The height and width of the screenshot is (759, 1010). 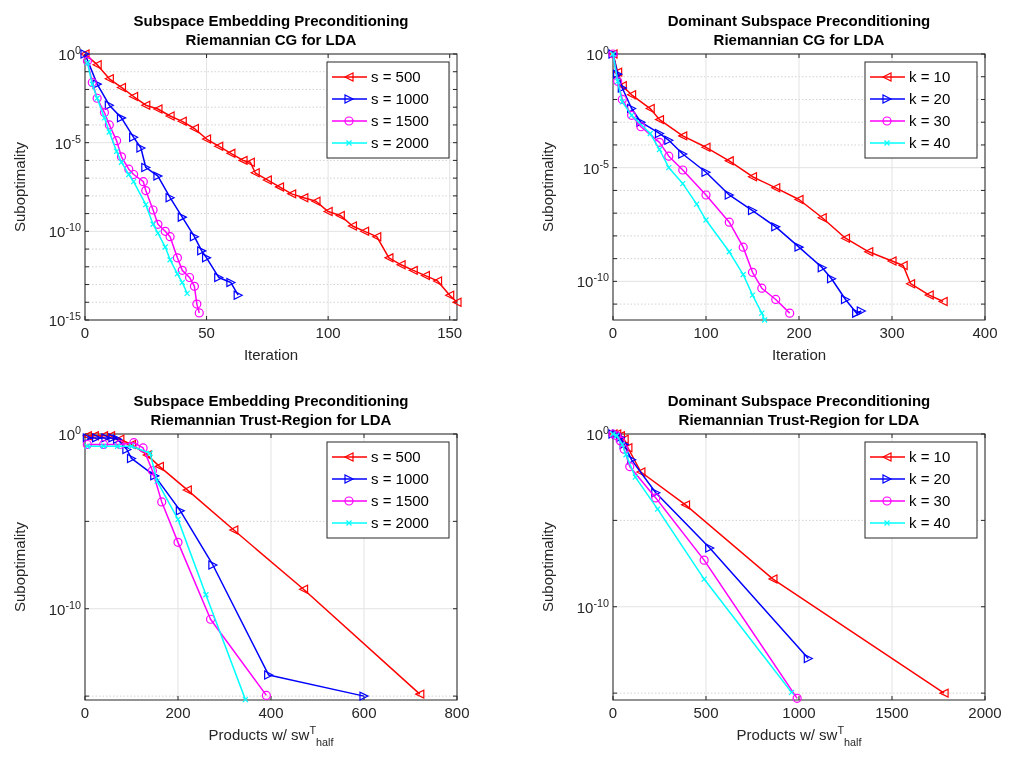 What do you see at coordinates (64, 319) in the screenshot?
I see `y-tick-label: 10$^{-15}$` at bounding box center [64, 319].